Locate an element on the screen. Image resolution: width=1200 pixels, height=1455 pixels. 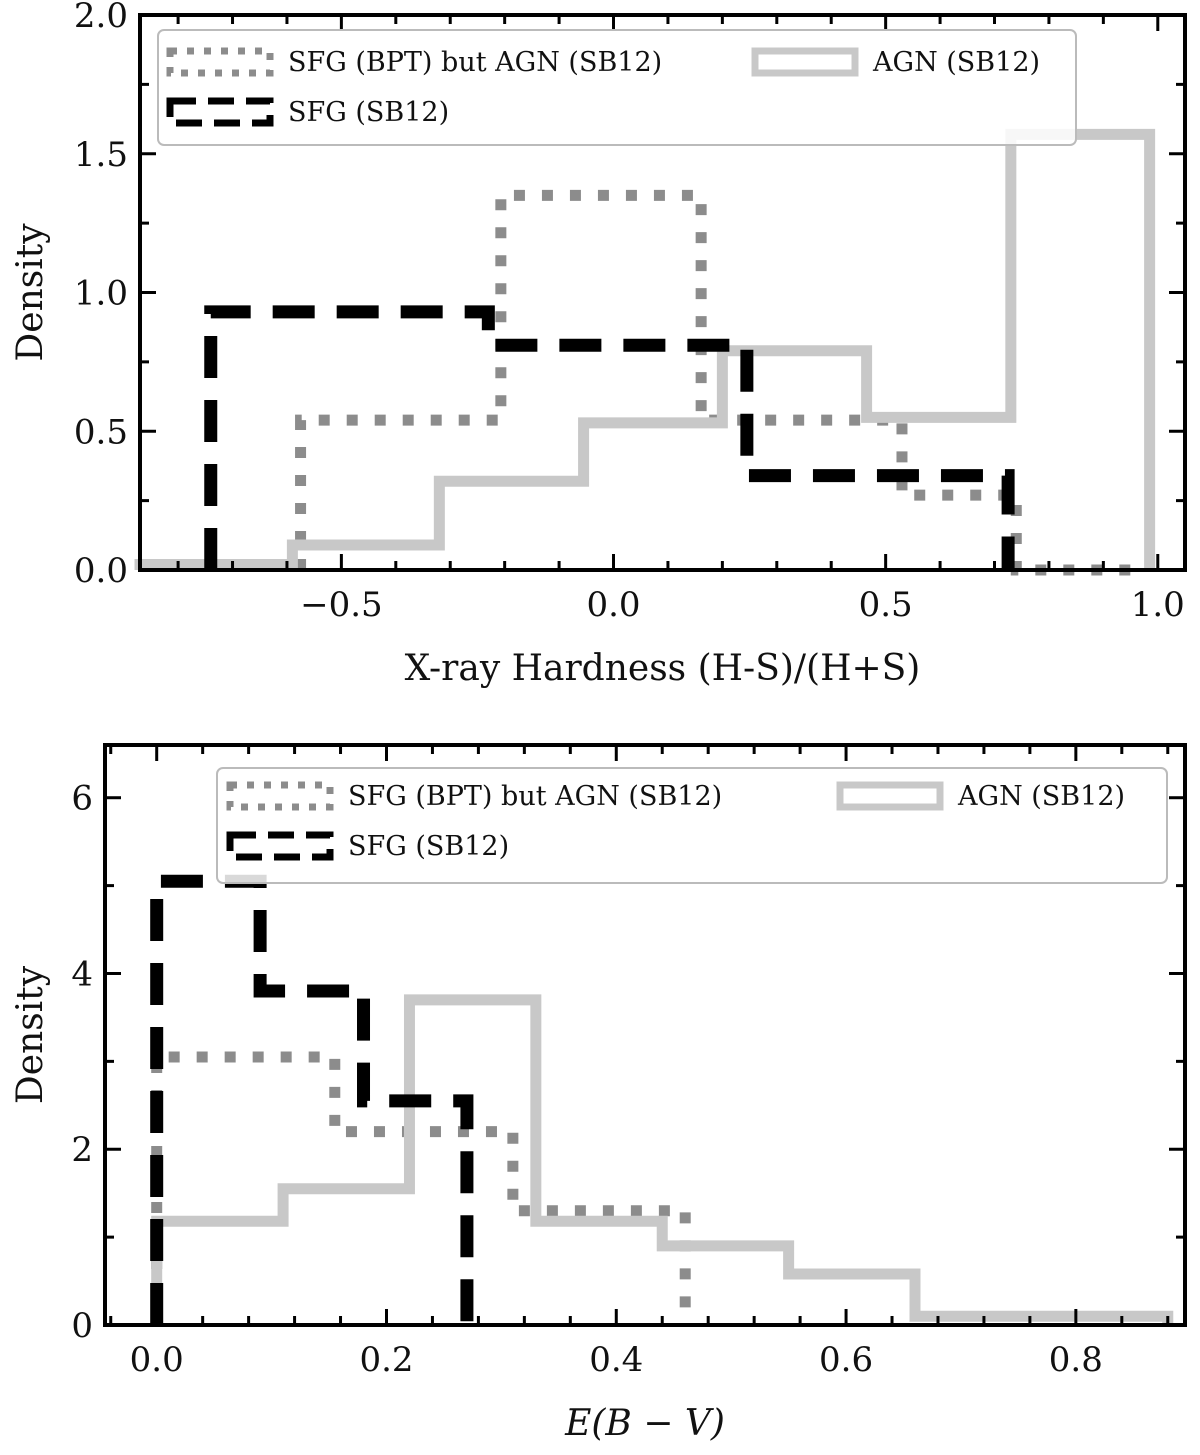
y-tick-label: 6 is located at coordinates (82, 799).